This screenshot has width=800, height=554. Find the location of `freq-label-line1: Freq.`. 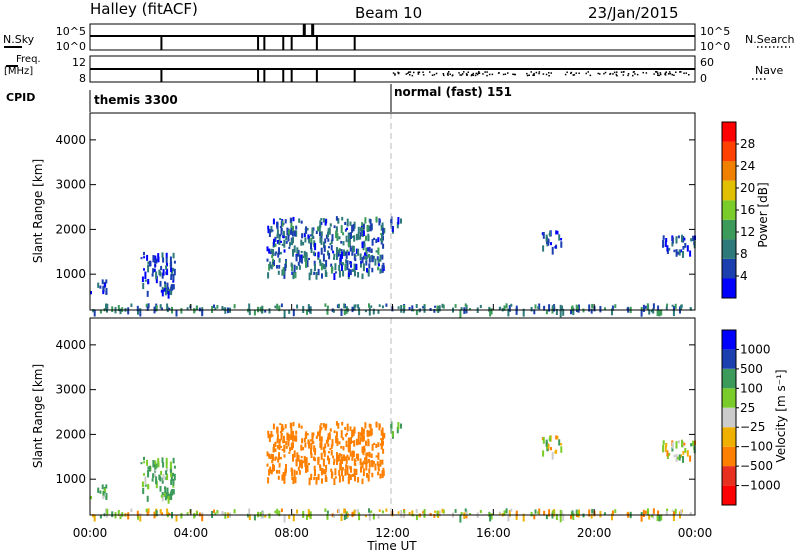

freq-label-line1: Freq. is located at coordinates (28, 59).